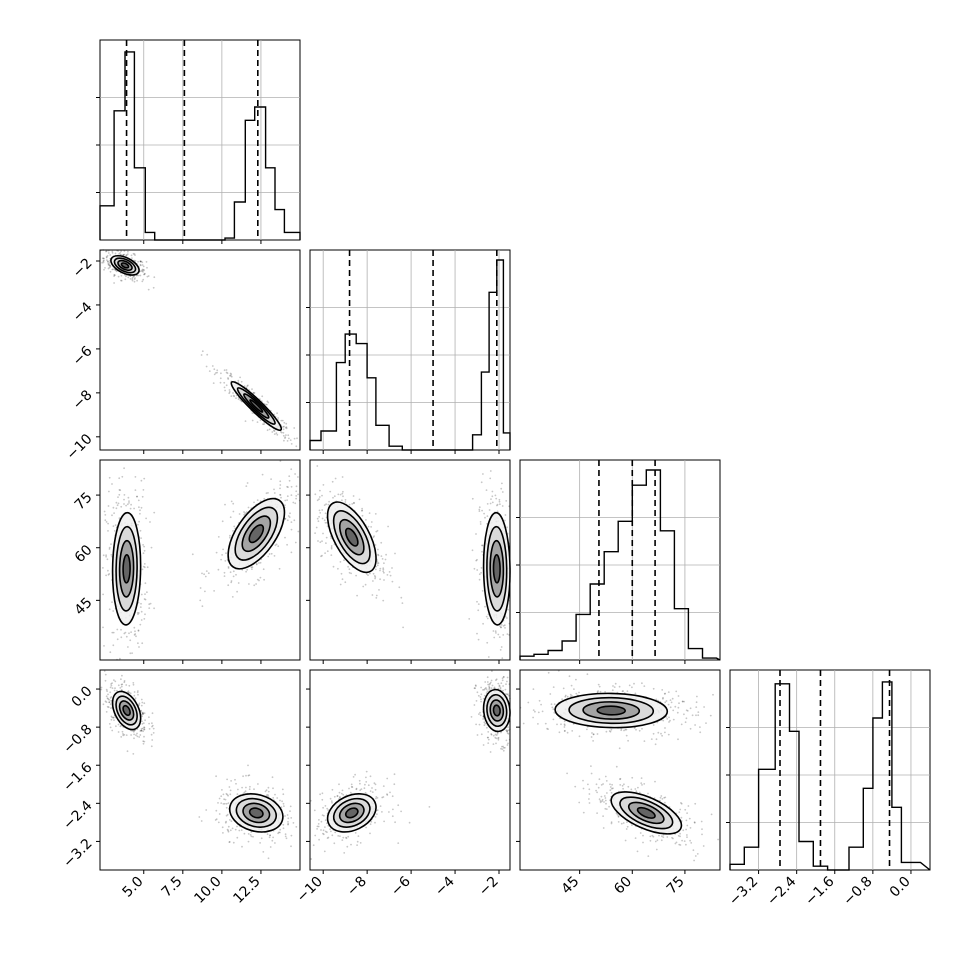 This screenshot has height=970, width=970. I want to click on sample-cluster, so click(642, 813).